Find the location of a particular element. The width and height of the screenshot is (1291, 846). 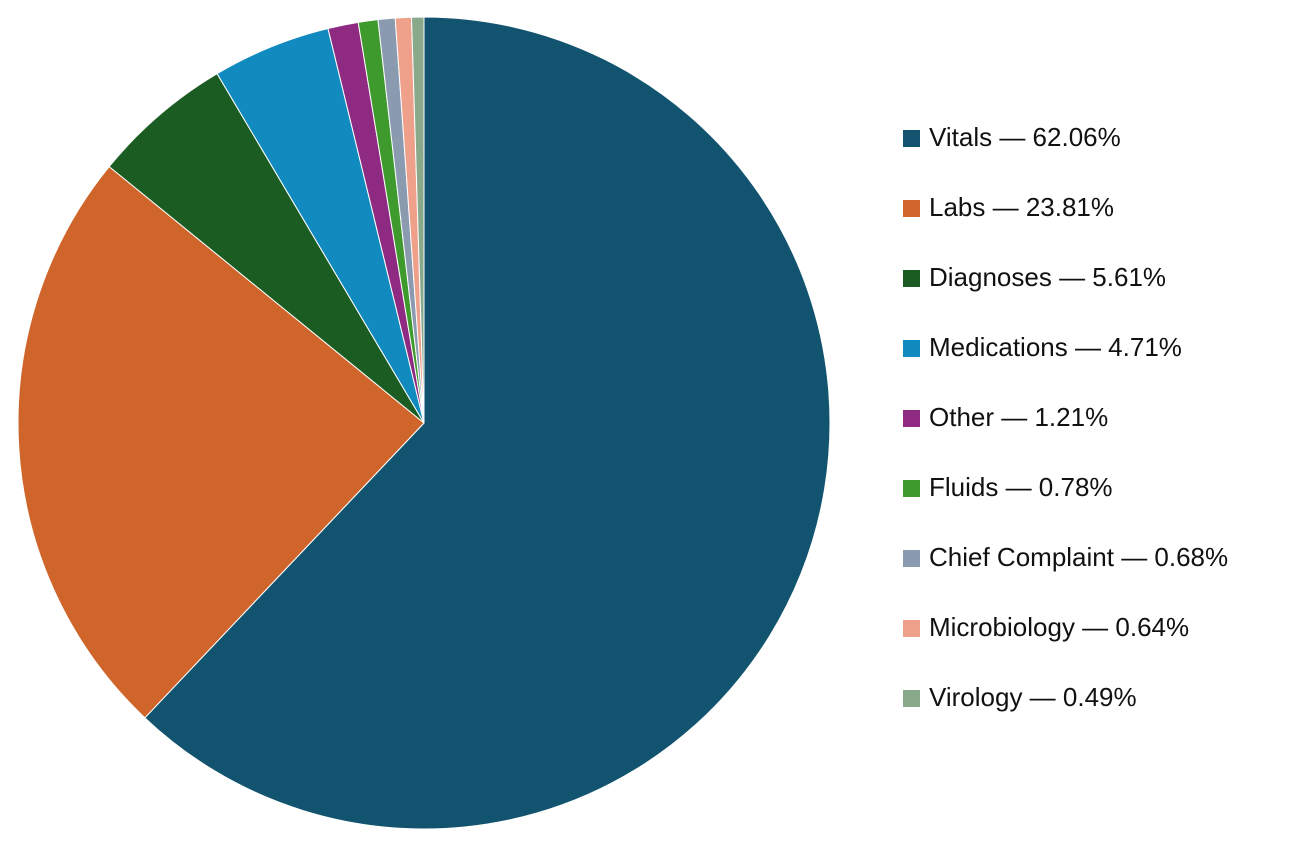

legend-label: Virology — 0.49% is located at coordinates (1033, 697).